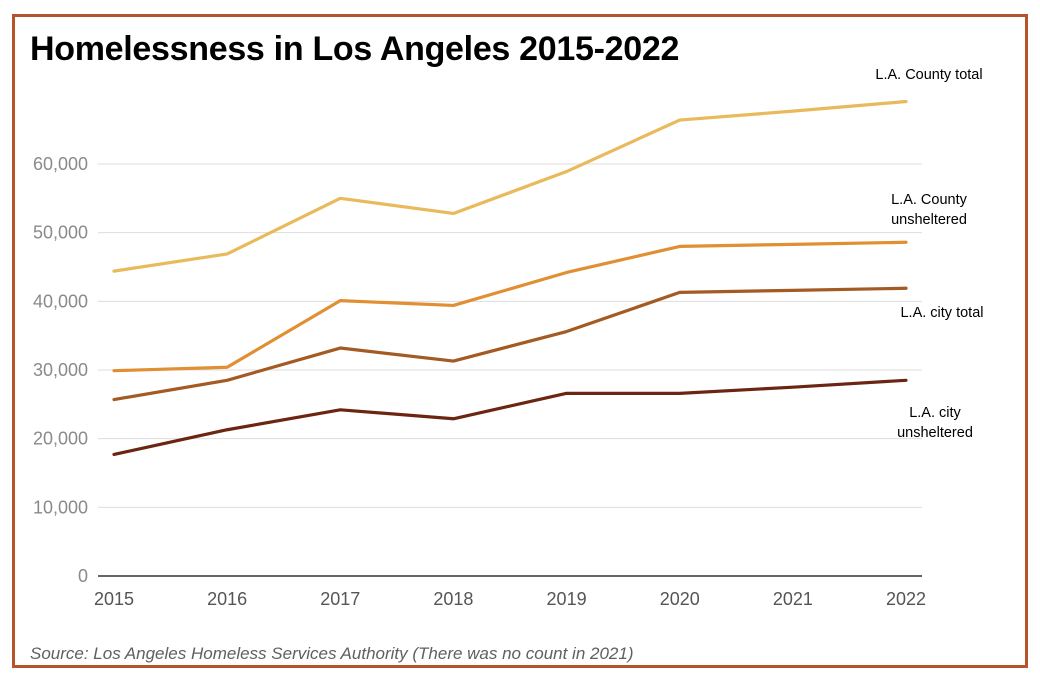  What do you see at coordinates (60, 233) in the screenshot?
I see `y-tick-label: 50,000` at bounding box center [60, 233].